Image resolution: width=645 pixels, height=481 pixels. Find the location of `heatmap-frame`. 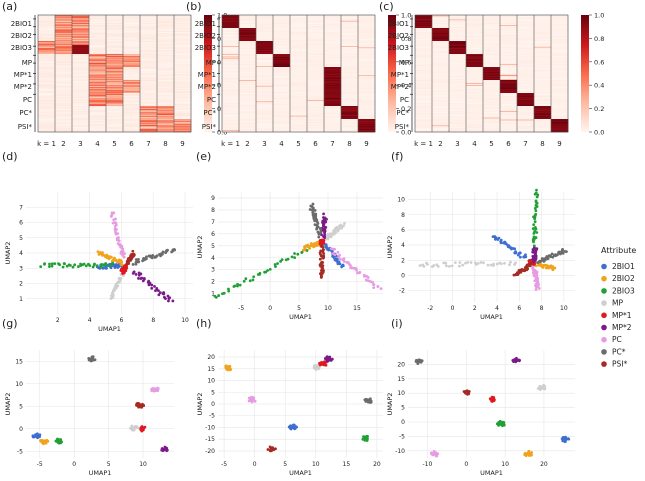

heatmap-frame is located at coordinates (114, 73).